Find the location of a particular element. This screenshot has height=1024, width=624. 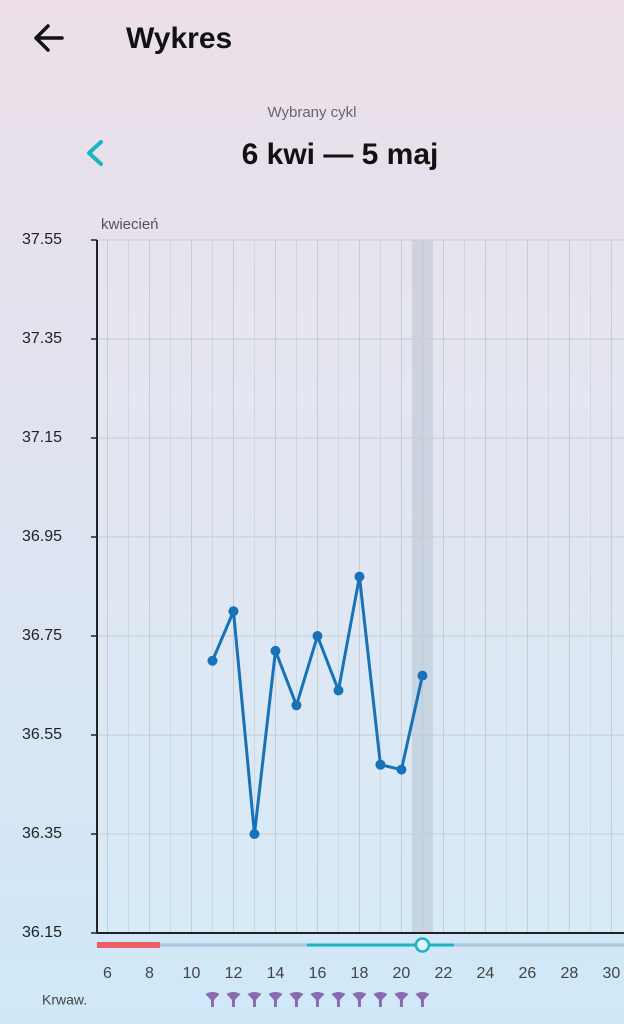

back-arrow is located at coordinates (49, 38).